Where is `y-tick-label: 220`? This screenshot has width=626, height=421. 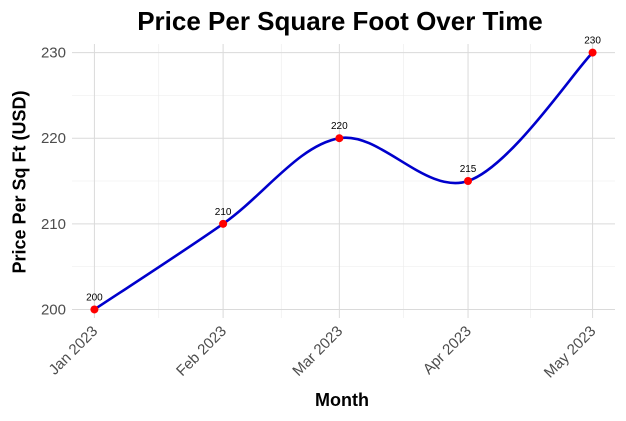
y-tick-label: 220 is located at coordinates (53, 138).